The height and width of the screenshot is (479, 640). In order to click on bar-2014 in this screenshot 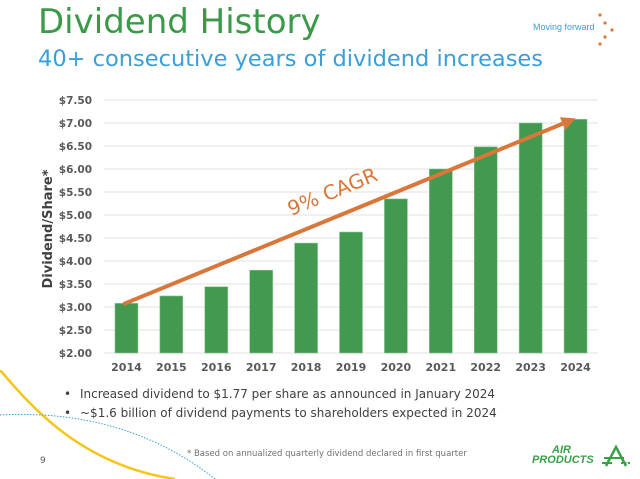, I will do `click(126, 328)`.